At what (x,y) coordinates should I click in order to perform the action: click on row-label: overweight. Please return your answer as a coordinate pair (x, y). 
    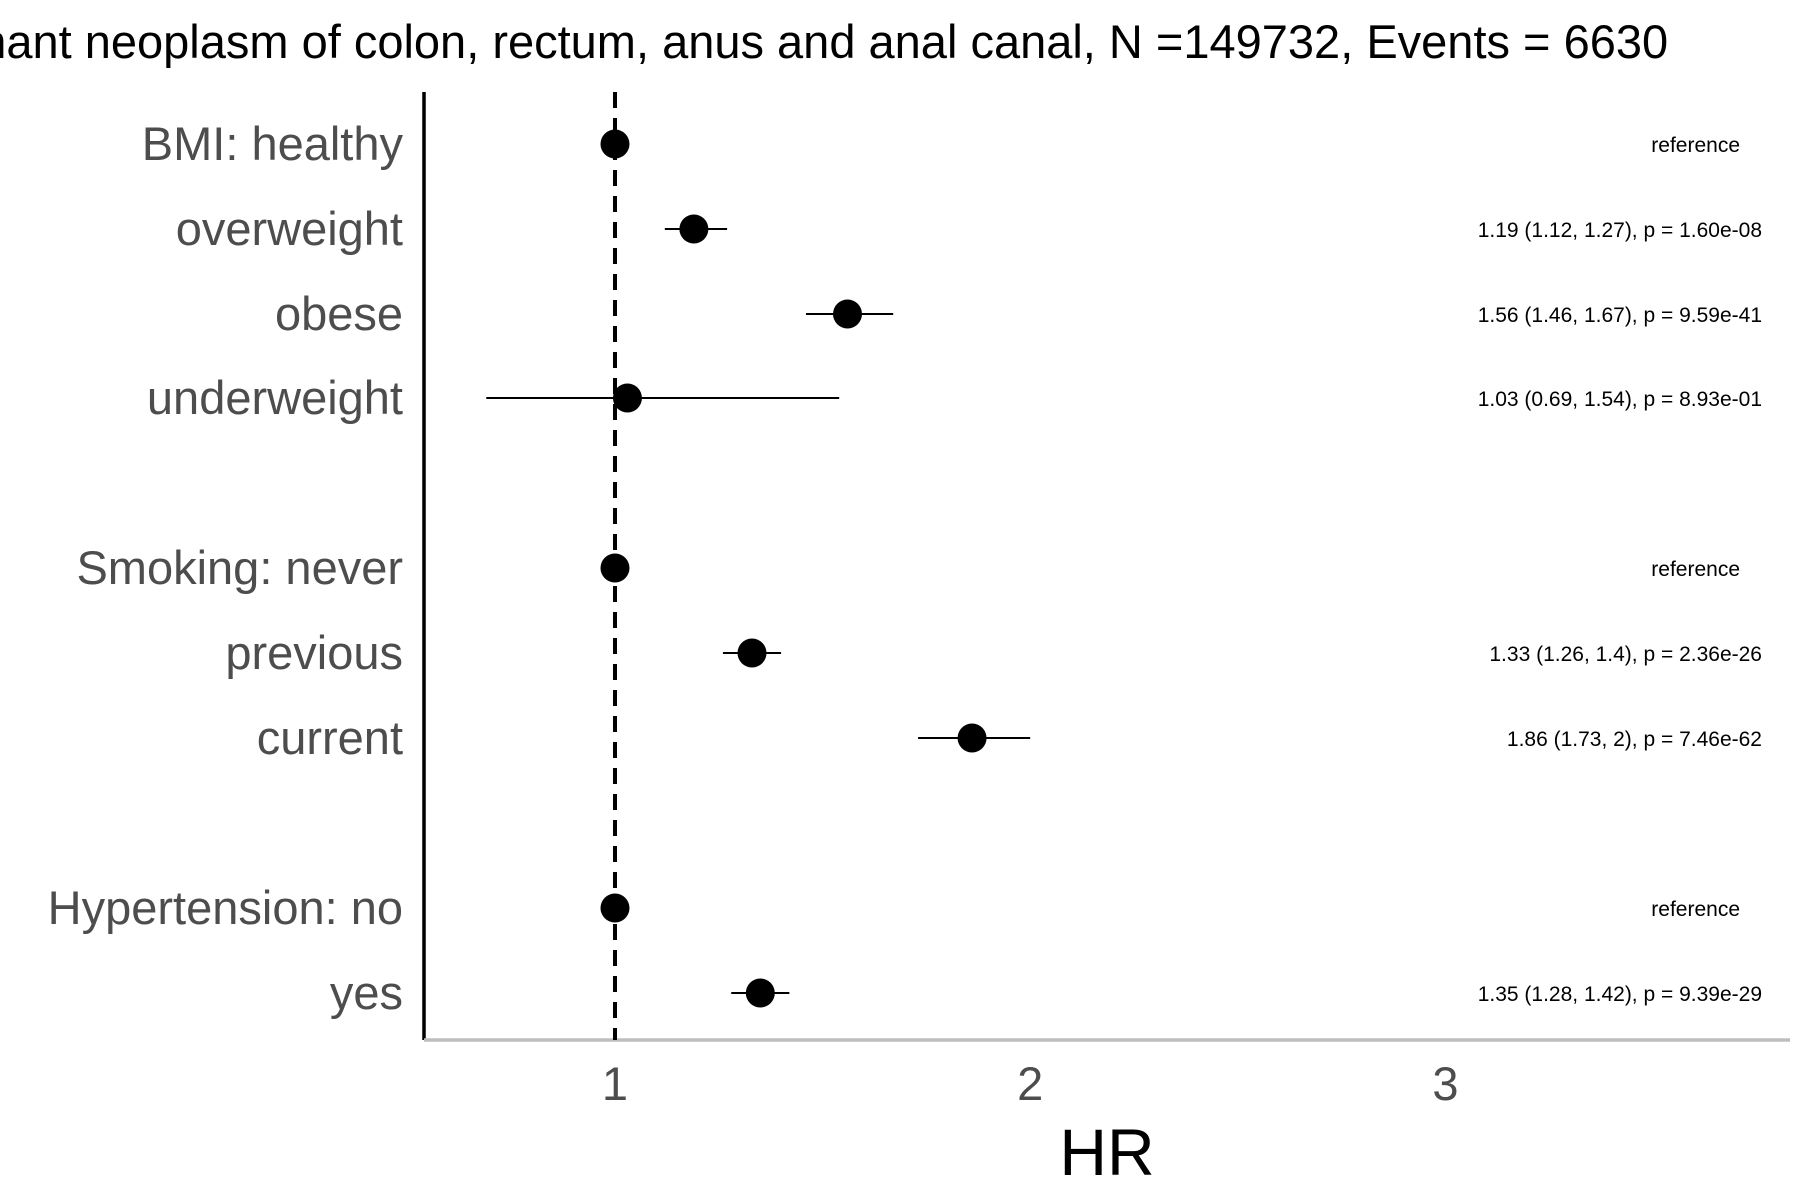
    Looking at the image, I should click on (289, 228).